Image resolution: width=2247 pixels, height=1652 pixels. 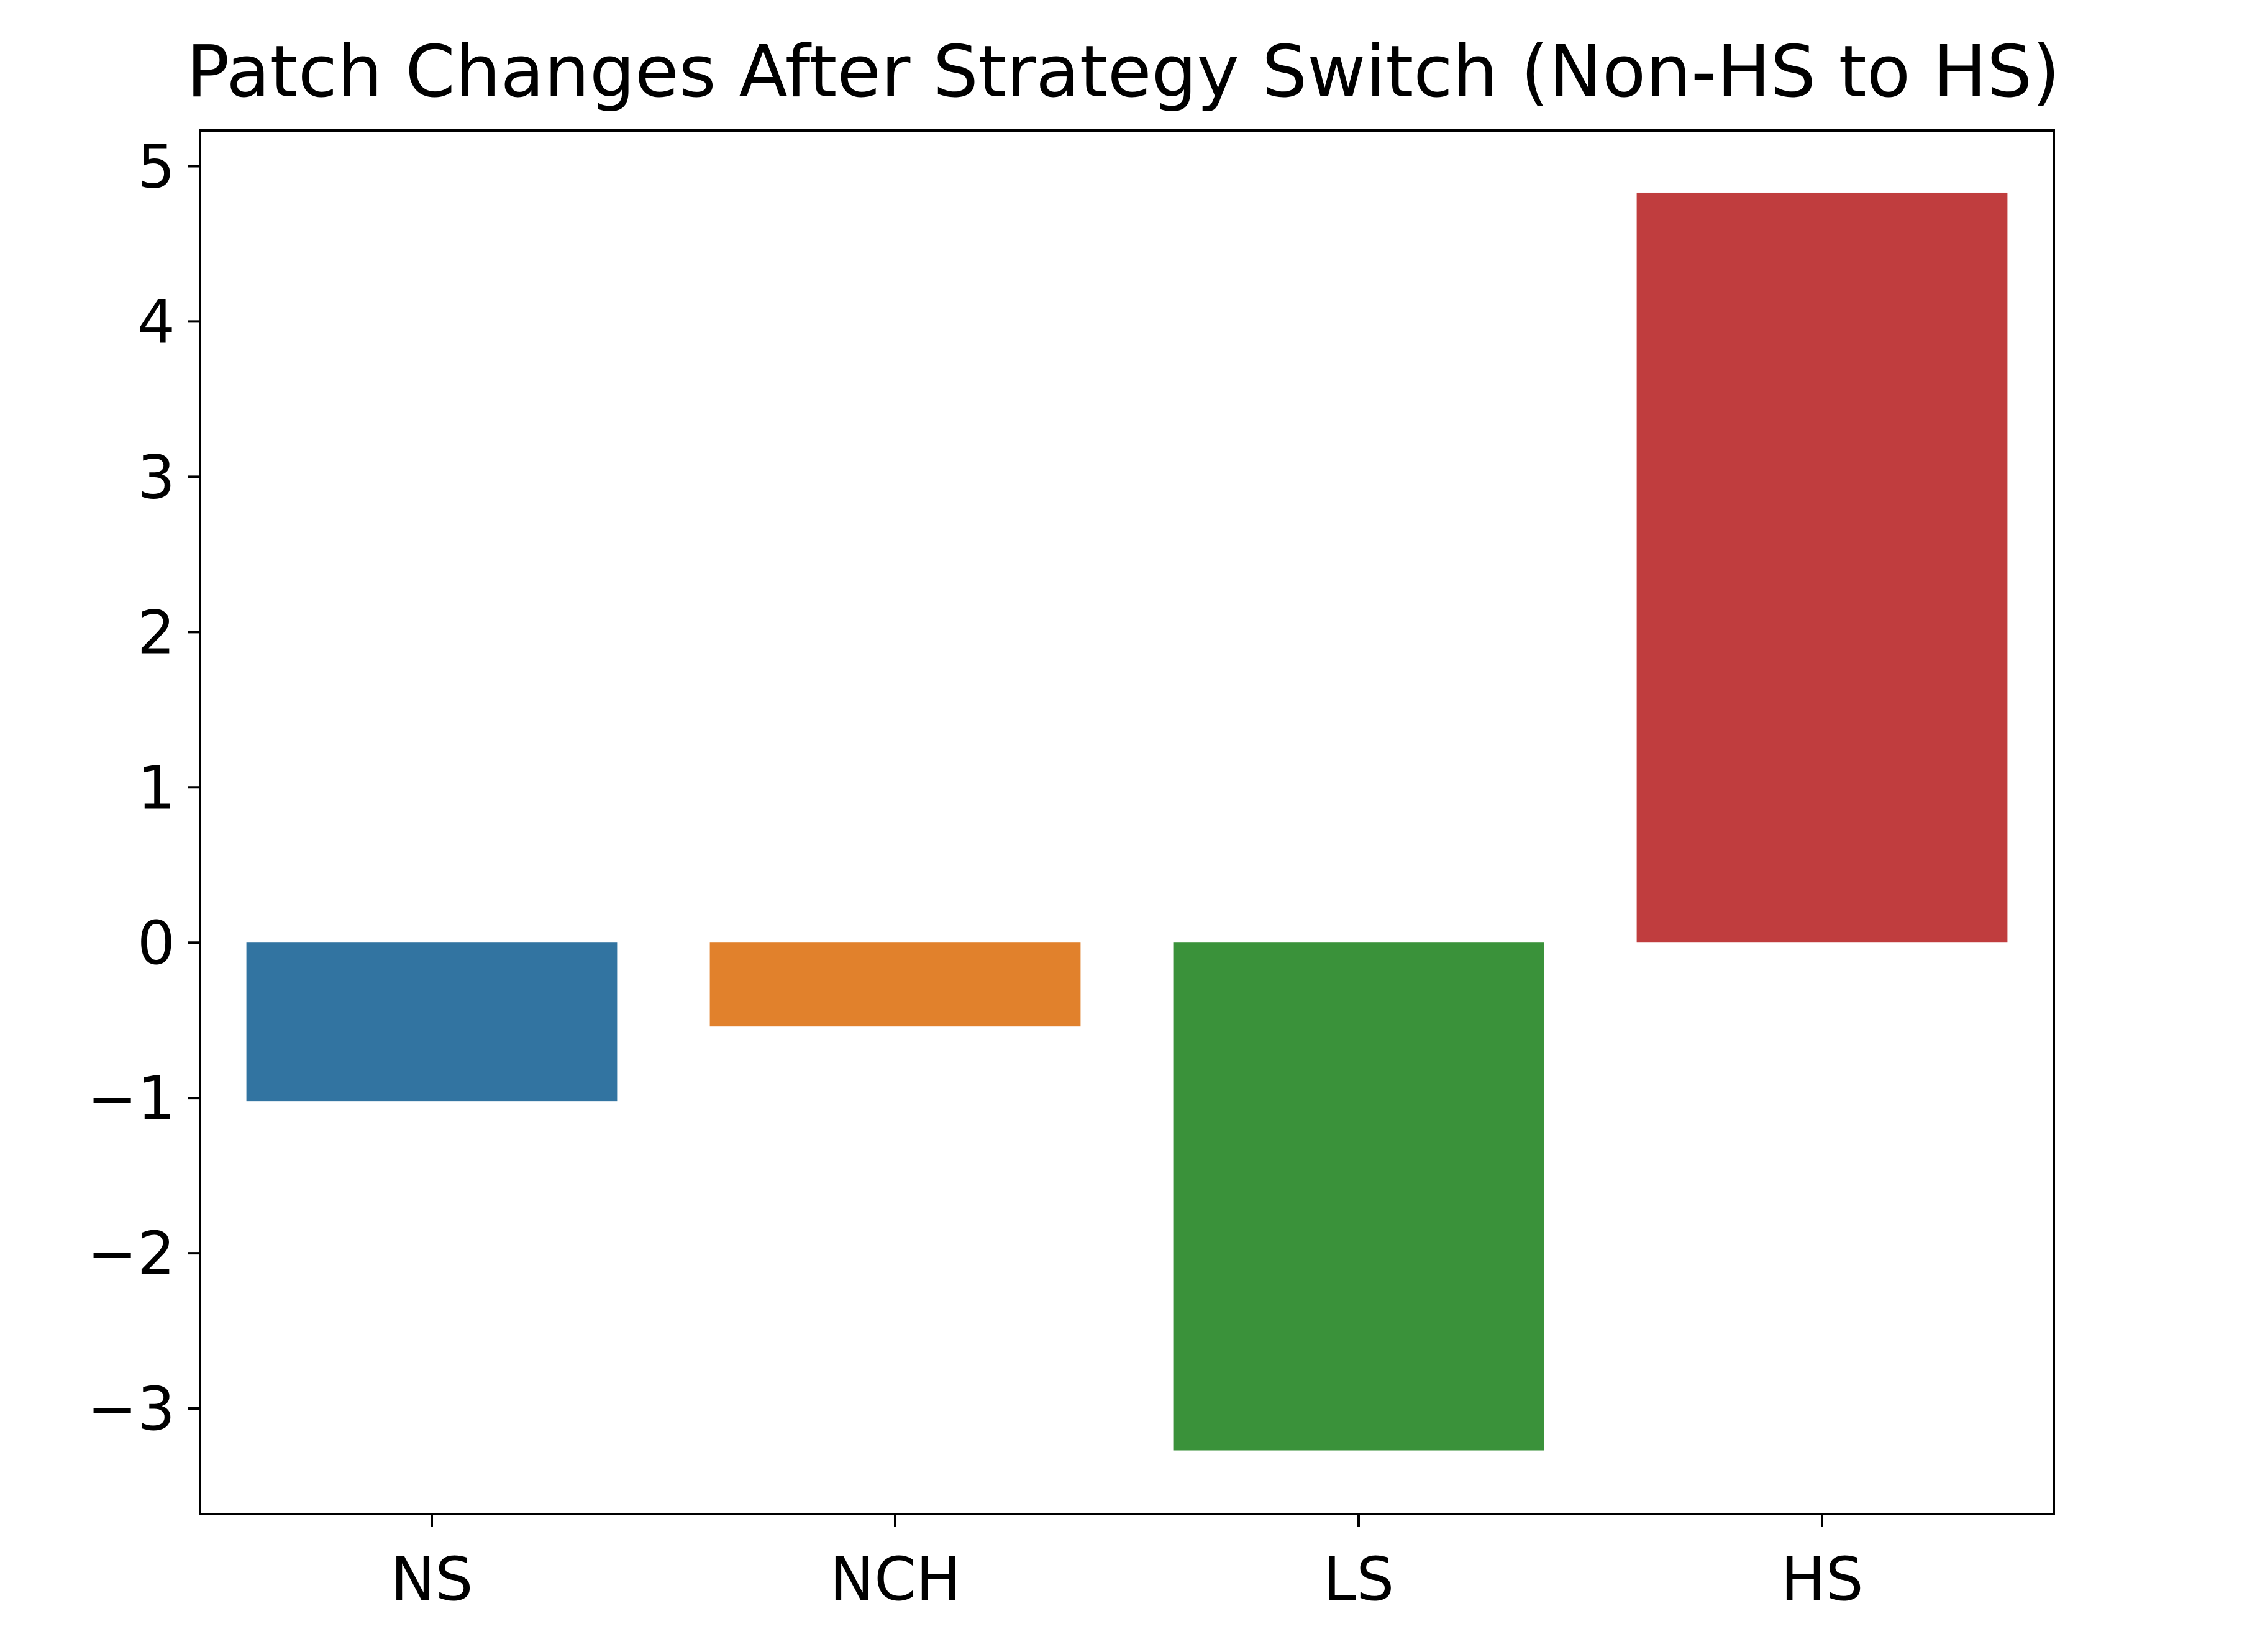 What do you see at coordinates (432, 1022) in the screenshot?
I see `bar-ns` at bounding box center [432, 1022].